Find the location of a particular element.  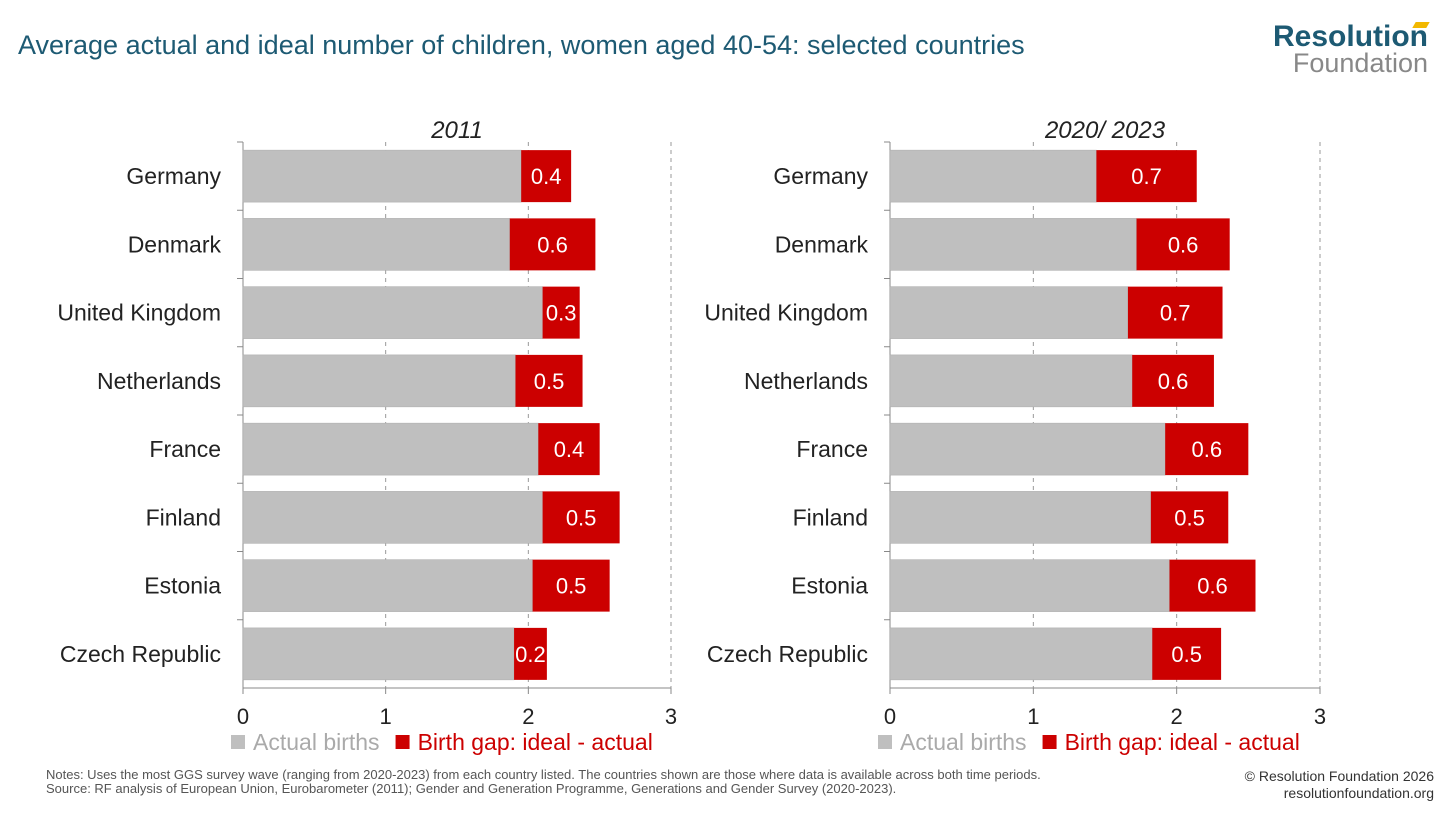

logo-line1: Resolution is located at coordinates (1350, 36).